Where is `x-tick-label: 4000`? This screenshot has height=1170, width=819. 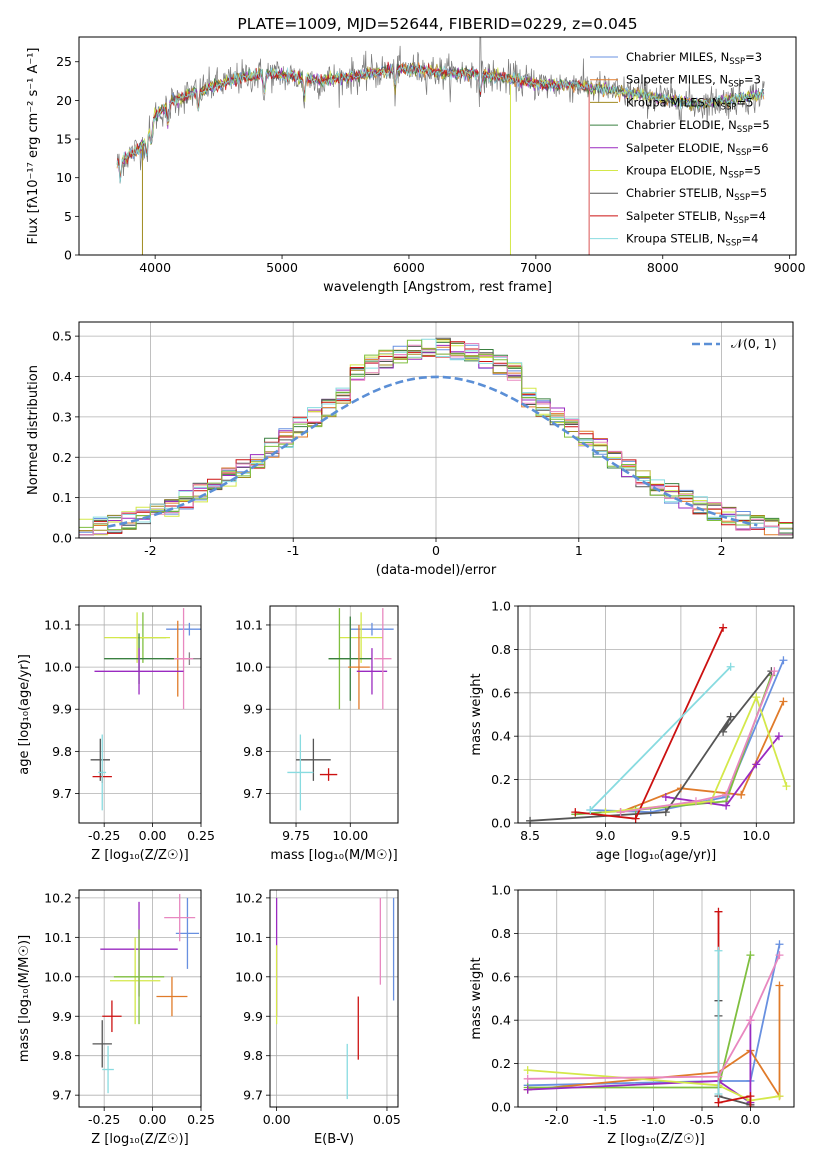
x-tick-label: 4000 is located at coordinates (155, 267).